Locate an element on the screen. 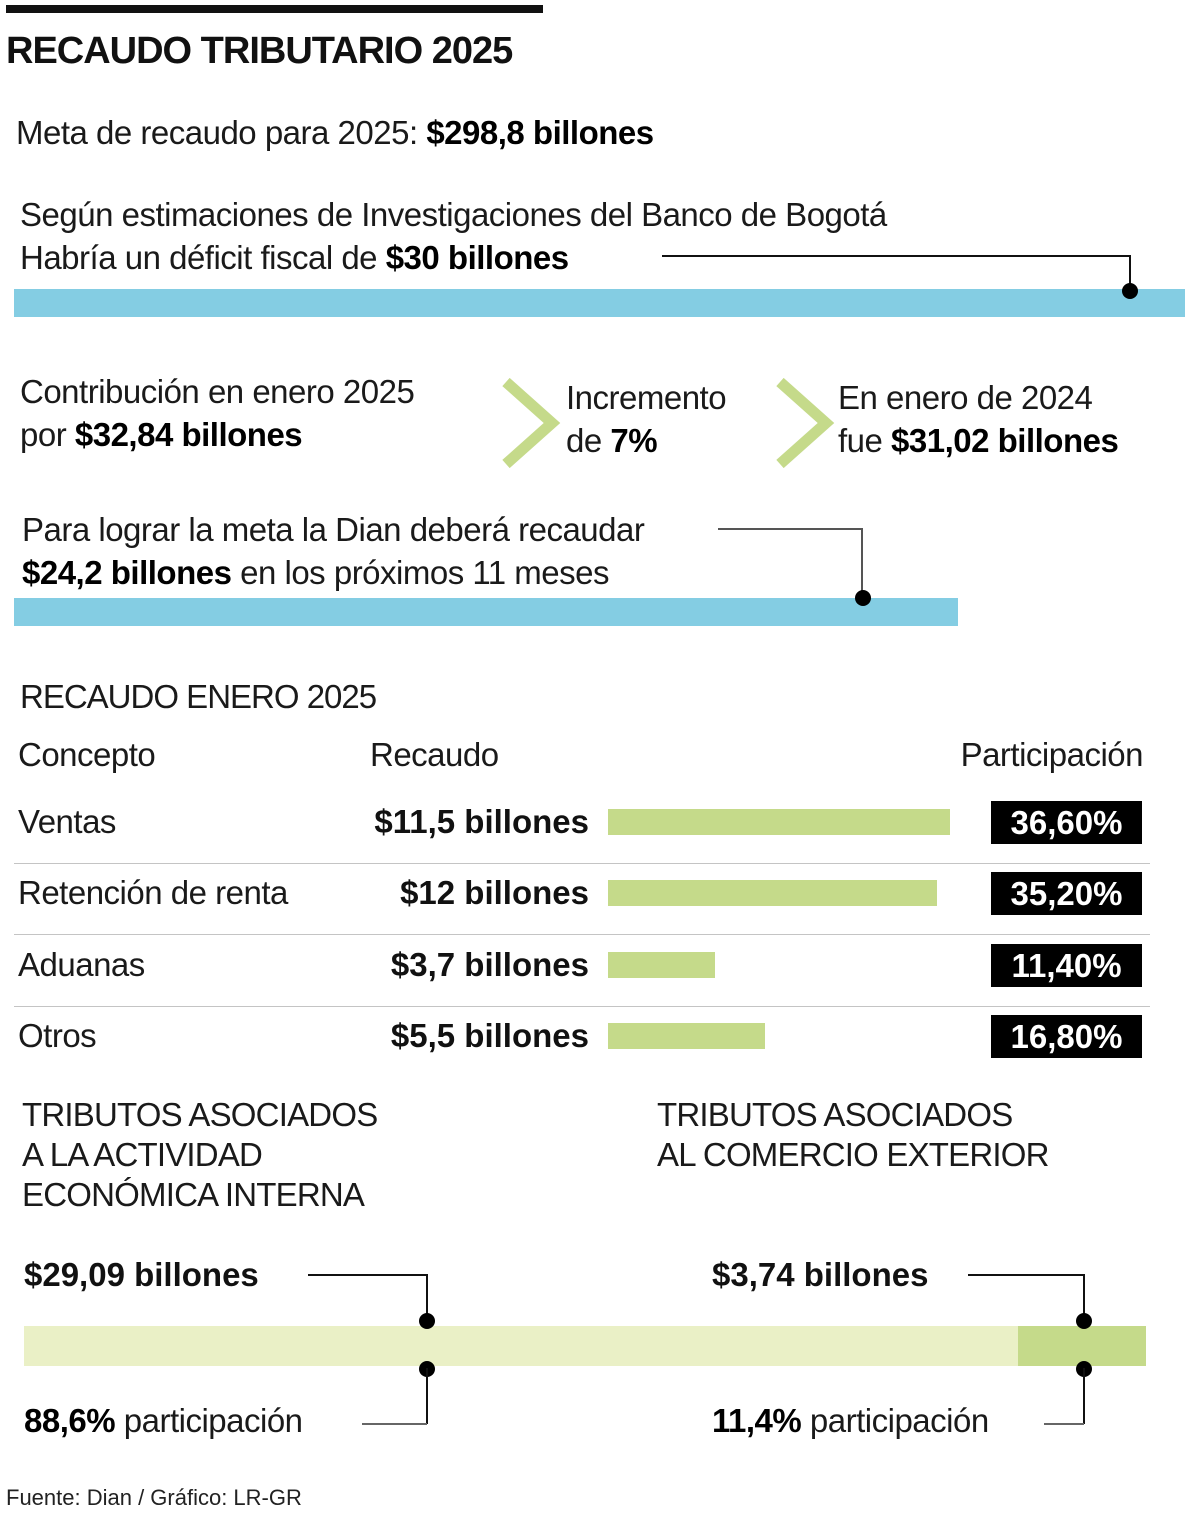  top-rule is located at coordinates (274, 9).